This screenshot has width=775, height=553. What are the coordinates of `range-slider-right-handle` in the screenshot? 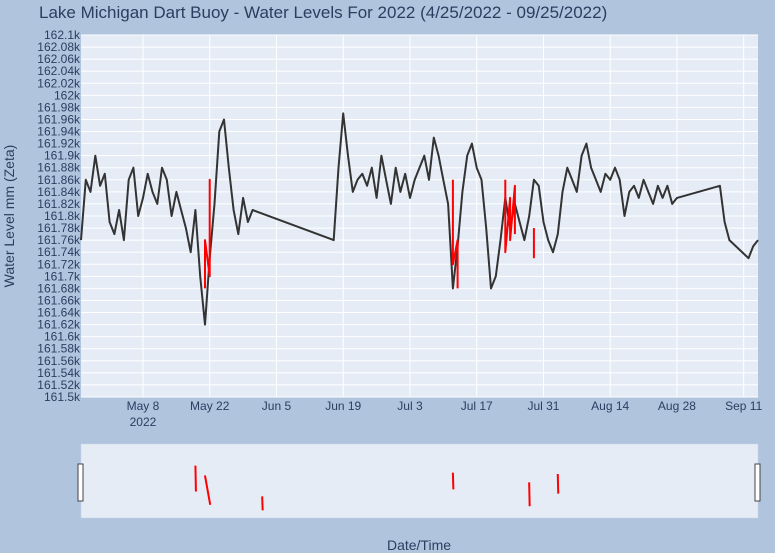 It's located at (757, 482).